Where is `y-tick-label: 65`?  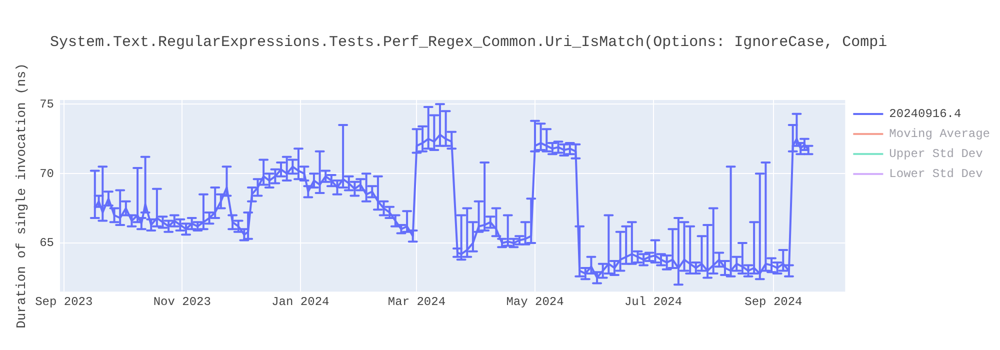 y-tick-label: 65 is located at coordinates (47, 243).